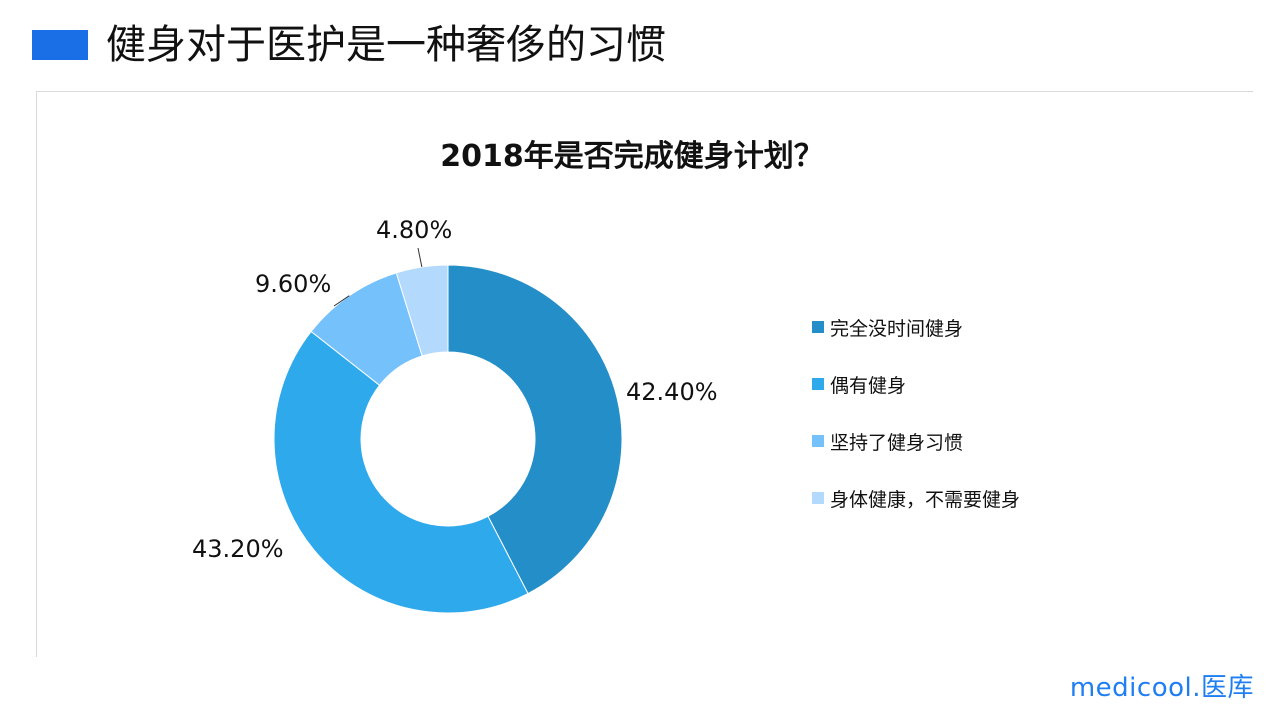  What do you see at coordinates (238, 549) in the screenshot?
I see `data-label: 43.20%` at bounding box center [238, 549].